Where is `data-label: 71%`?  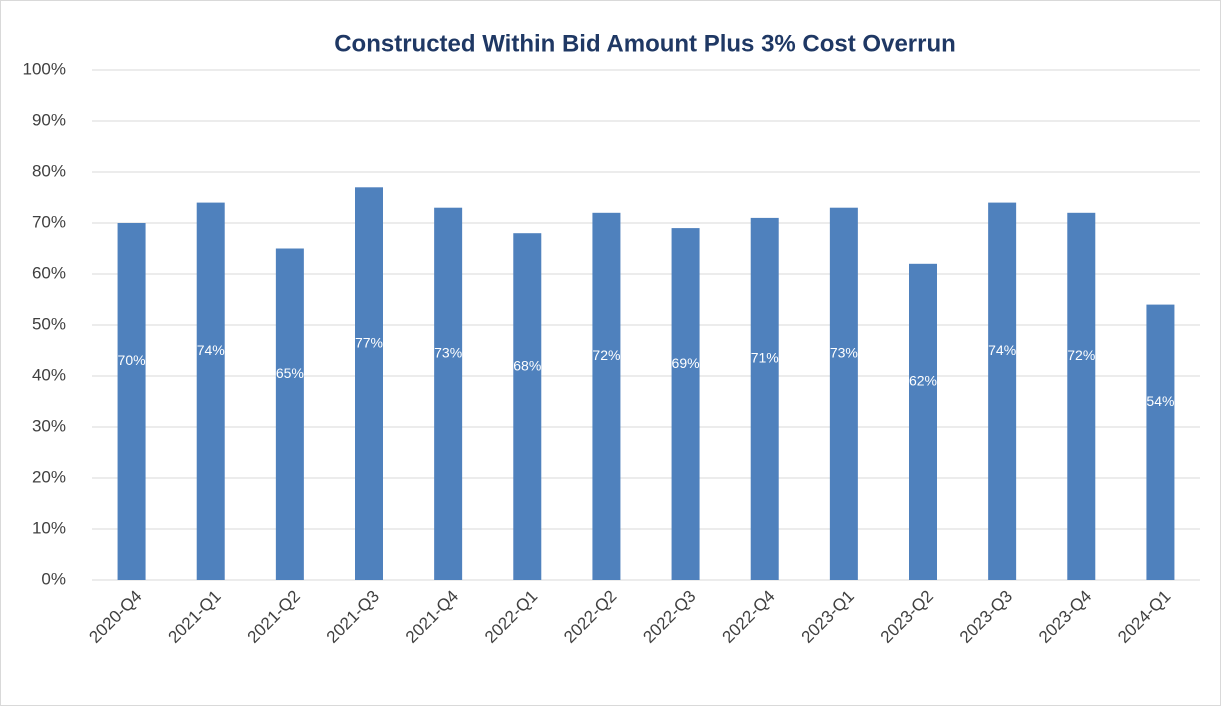
data-label: 71% is located at coordinates (765, 358).